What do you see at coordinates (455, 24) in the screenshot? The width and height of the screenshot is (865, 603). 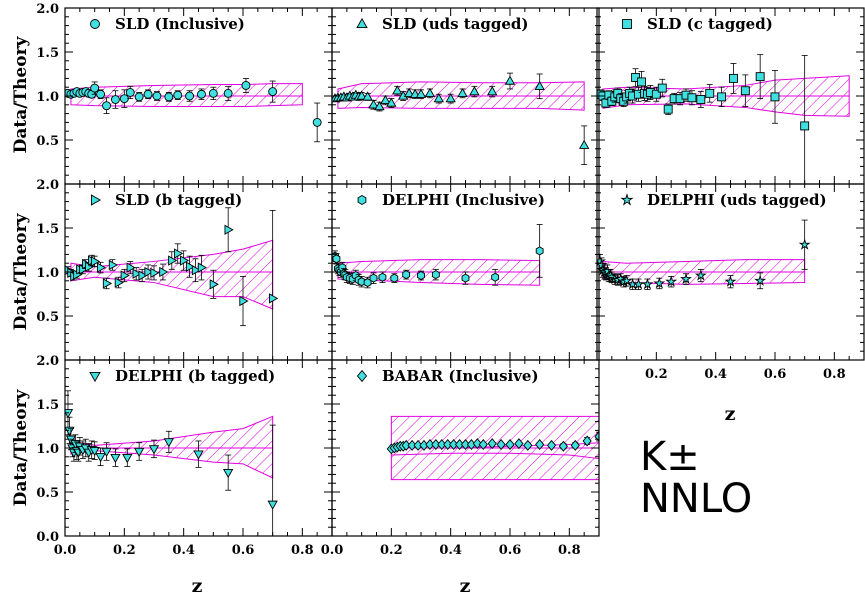 I see `panel-title: SLD (uds tagged)` at bounding box center [455, 24].